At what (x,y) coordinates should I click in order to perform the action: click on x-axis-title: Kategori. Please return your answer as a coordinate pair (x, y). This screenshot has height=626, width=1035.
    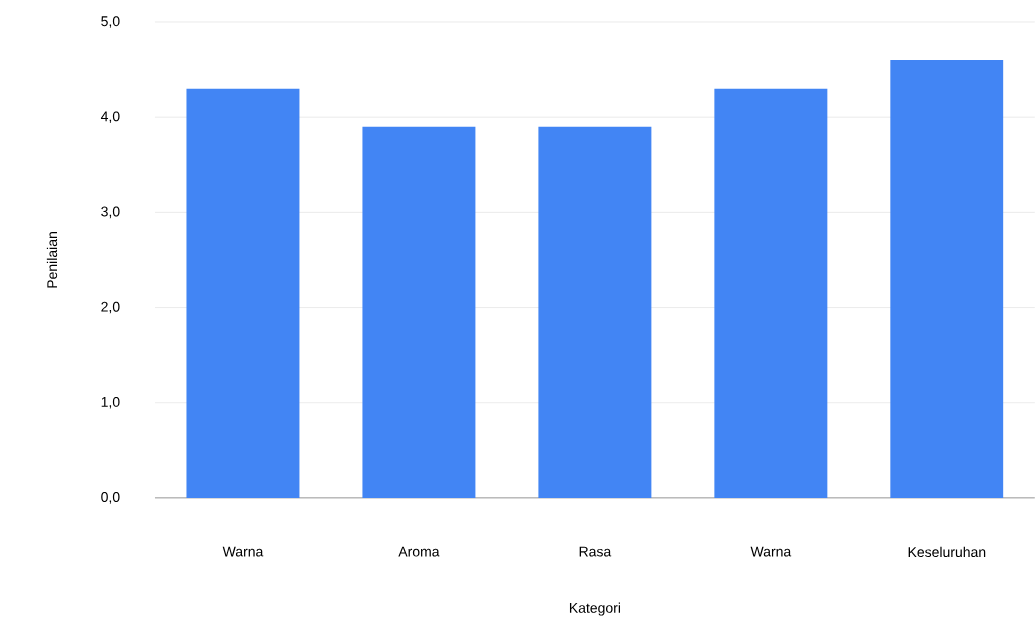
    Looking at the image, I should click on (594, 609).